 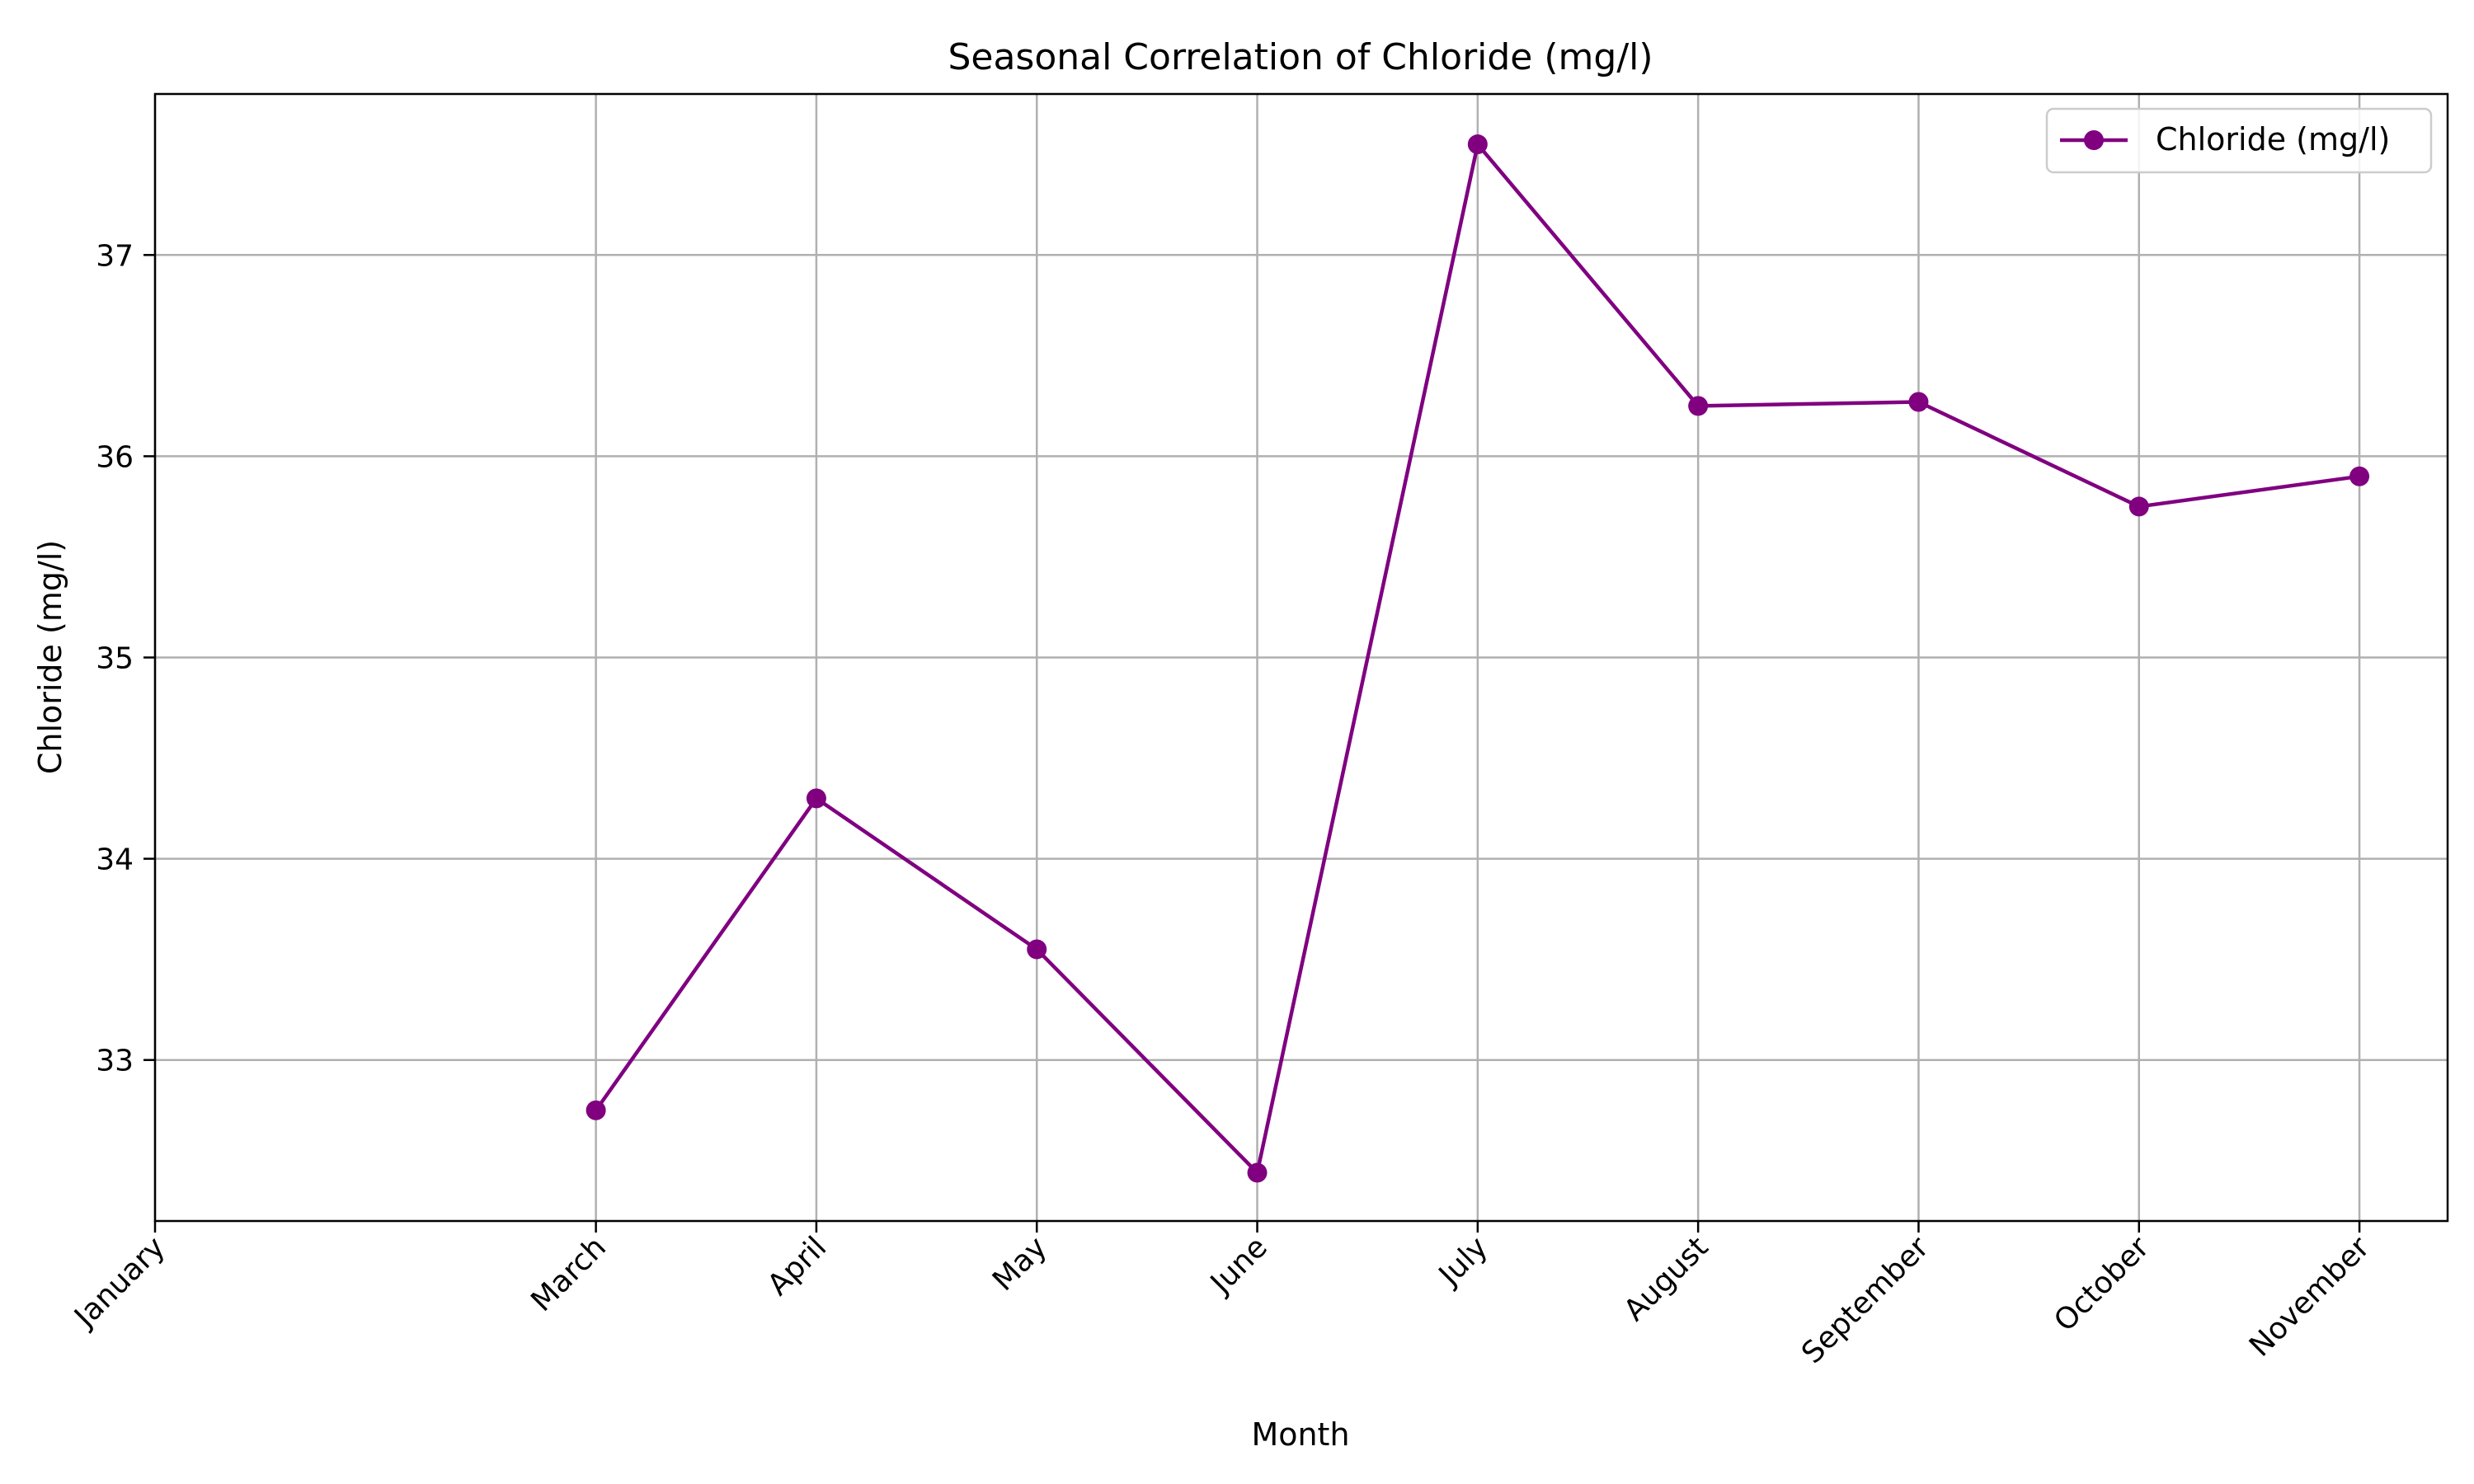 I want to click on legend: Chloride (mg/l), so click(x=2239, y=140).